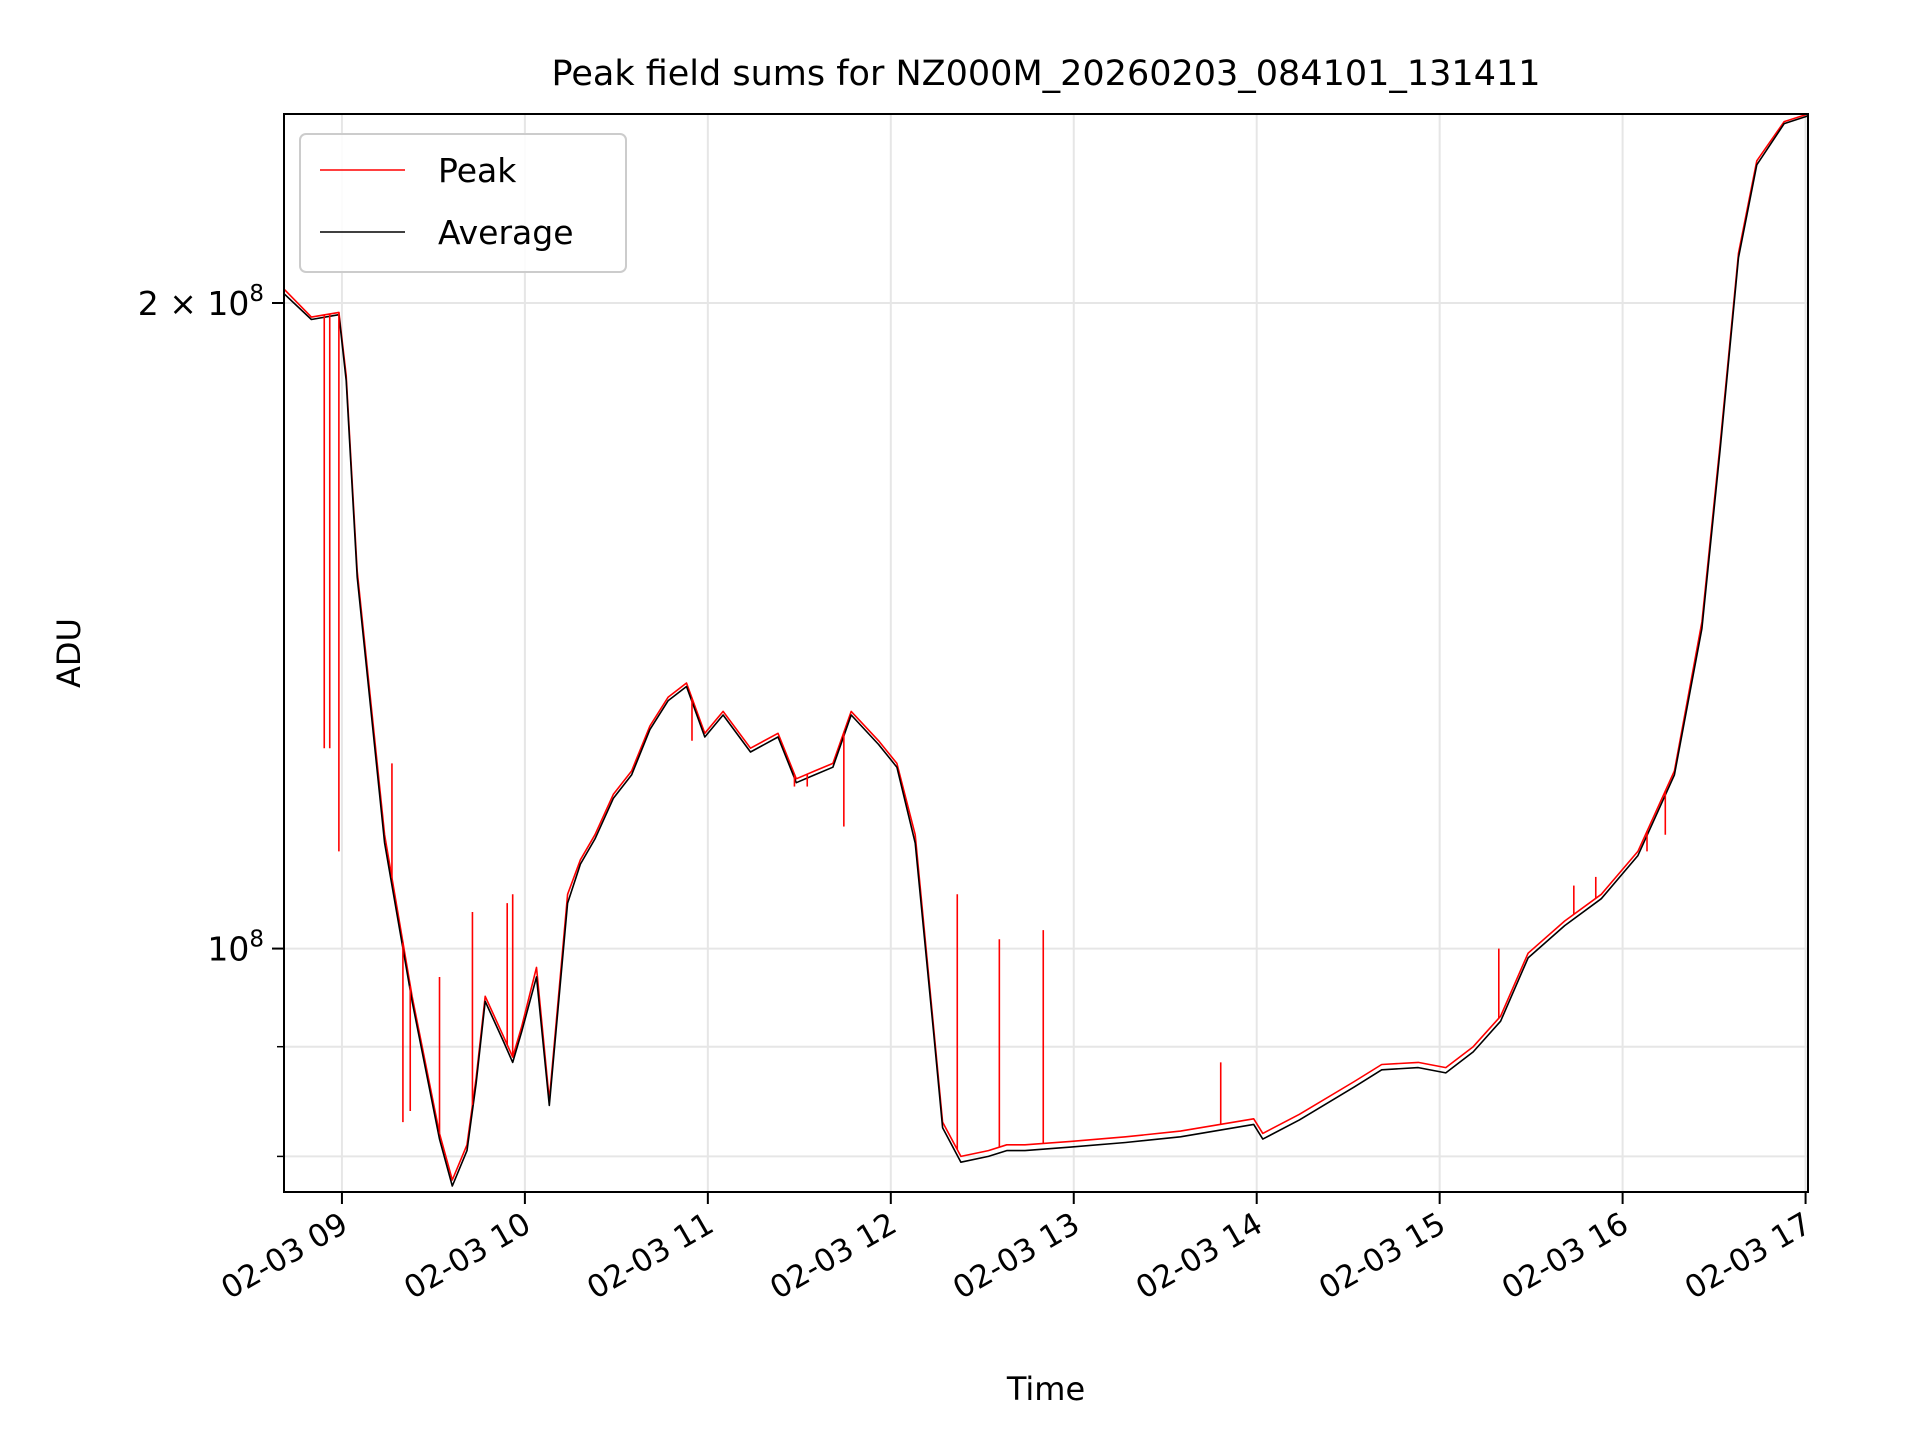 The width and height of the screenshot is (1920, 1440). I want to click on y-axis: 108 2 × 108, so click(211, 719).